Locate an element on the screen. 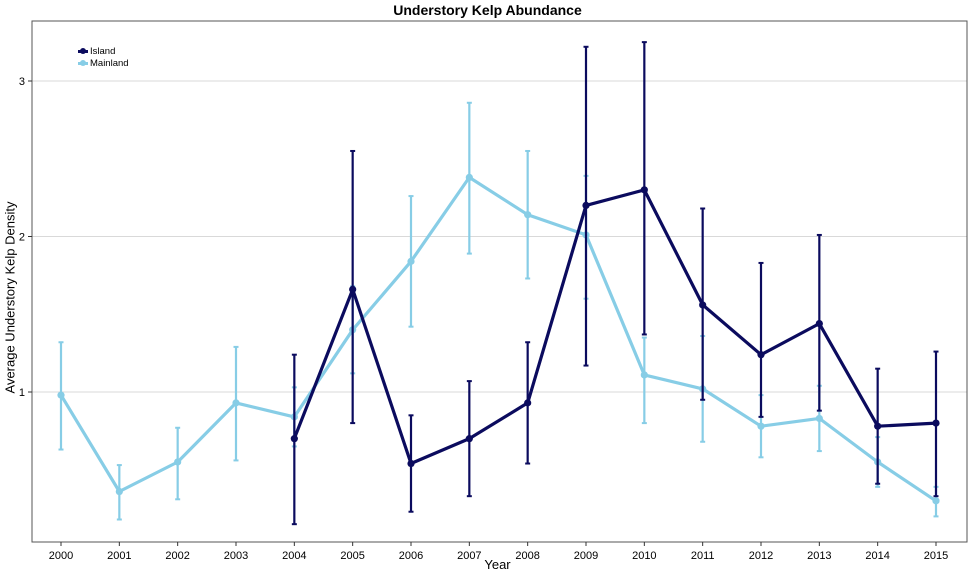 This screenshot has width=975, height=574. legend-item-mainland: Mainland is located at coordinates (103, 63).